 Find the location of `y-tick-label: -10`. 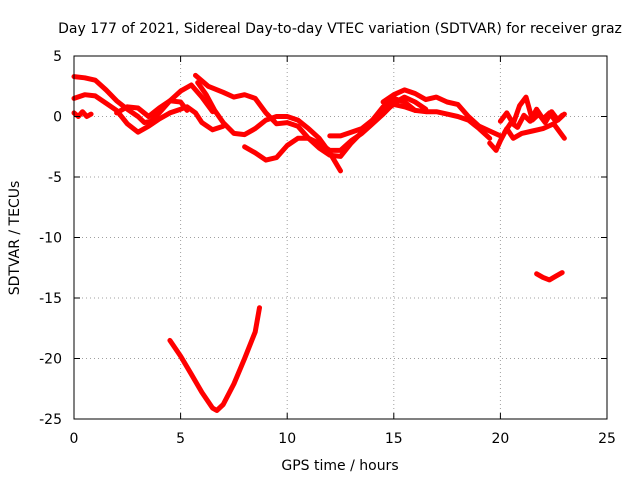

y-tick-label: -10 is located at coordinates (50, 239).